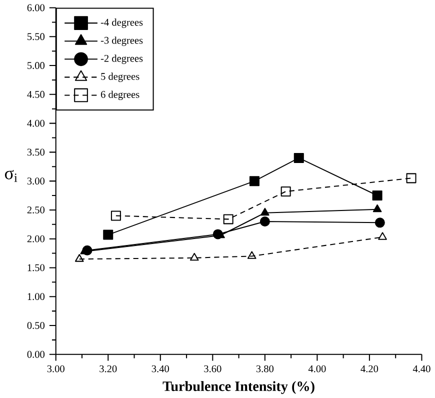  What do you see at coordinates (36, 296) in the screenshot?
I see `y-tick-label: 1.00` at bounding box center [36, 296].